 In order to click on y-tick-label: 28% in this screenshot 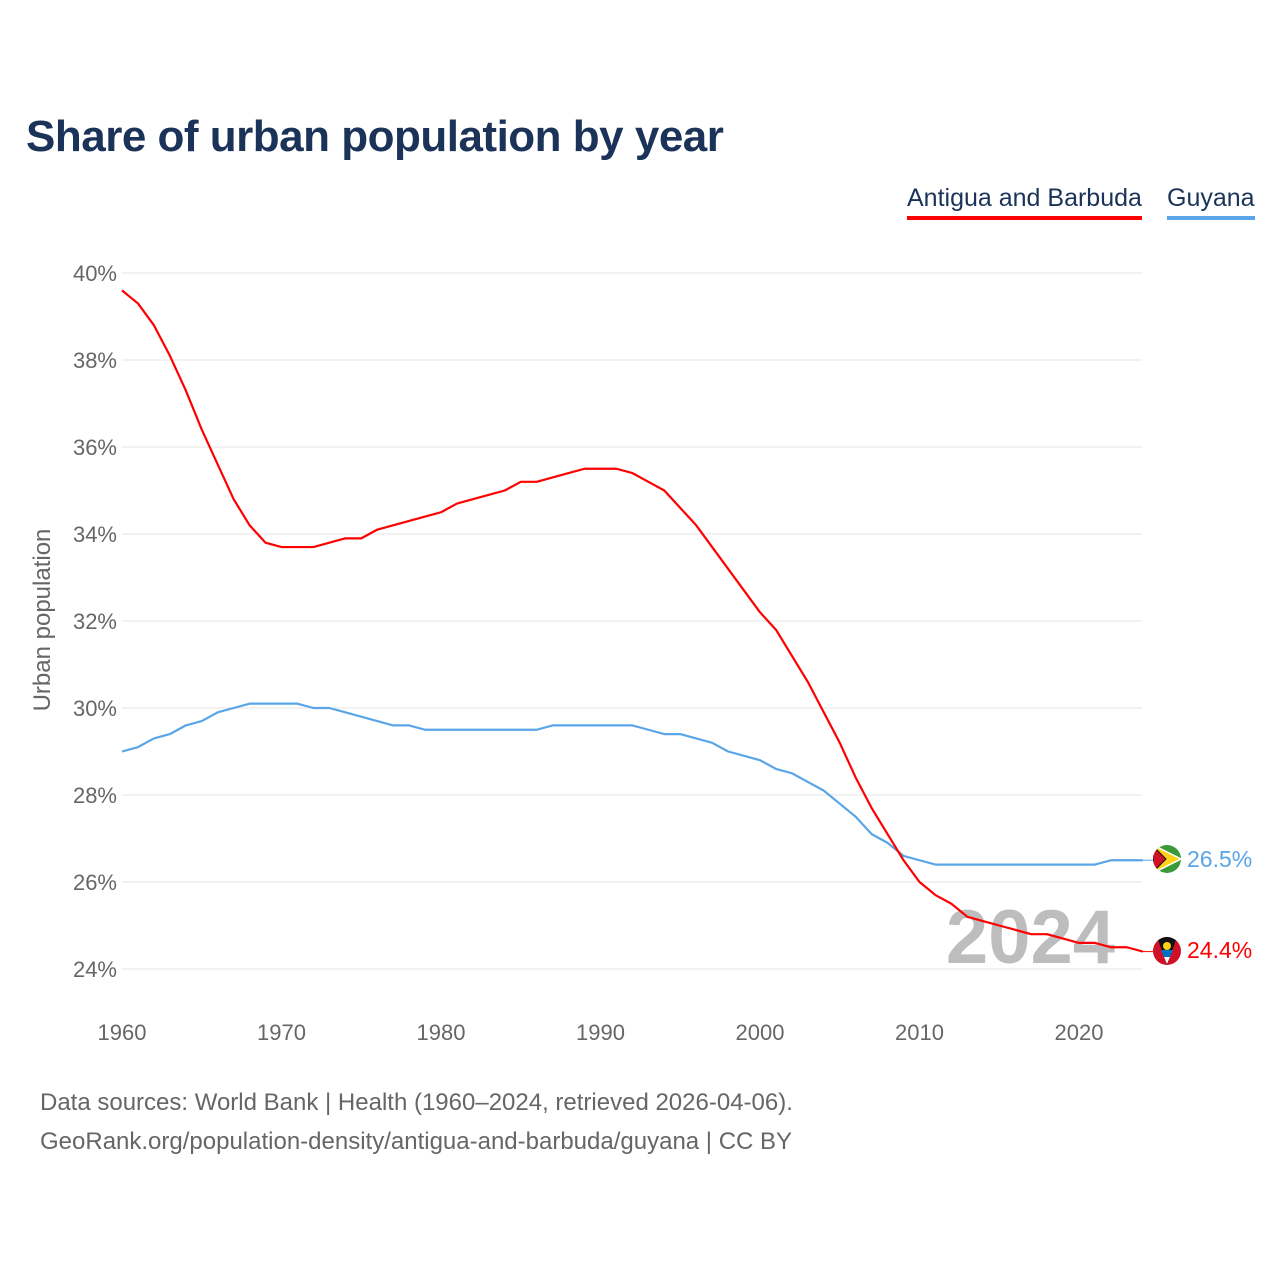, I will do `click(95, 795)`.